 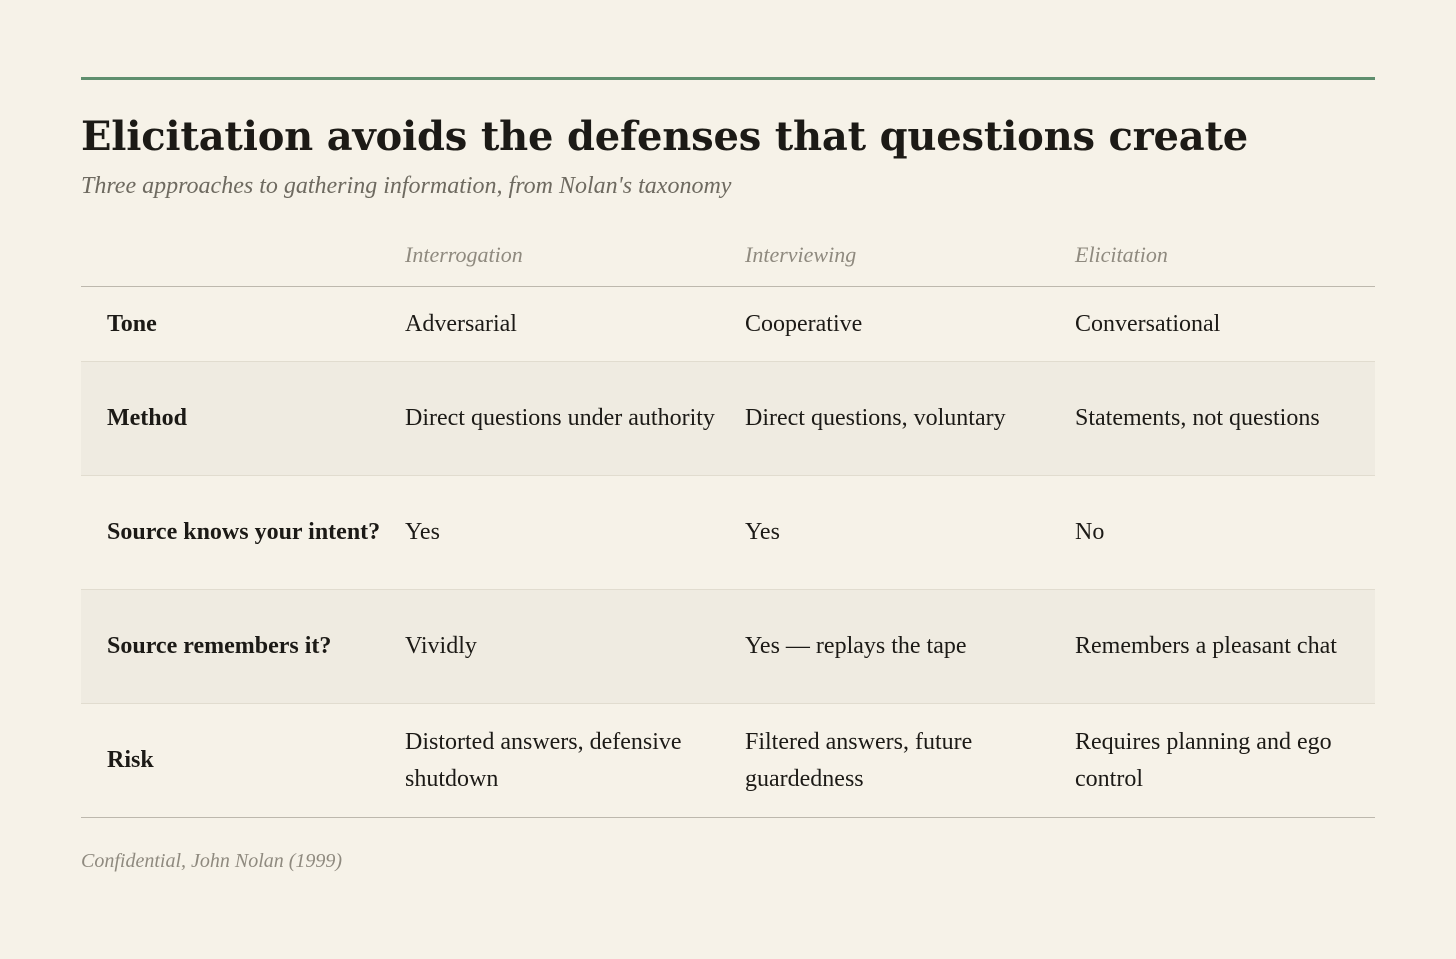 What do you see at coordinates (243, 760) in the screenshot?
I see `row-label: Risk` at bounding box center [243, 760].